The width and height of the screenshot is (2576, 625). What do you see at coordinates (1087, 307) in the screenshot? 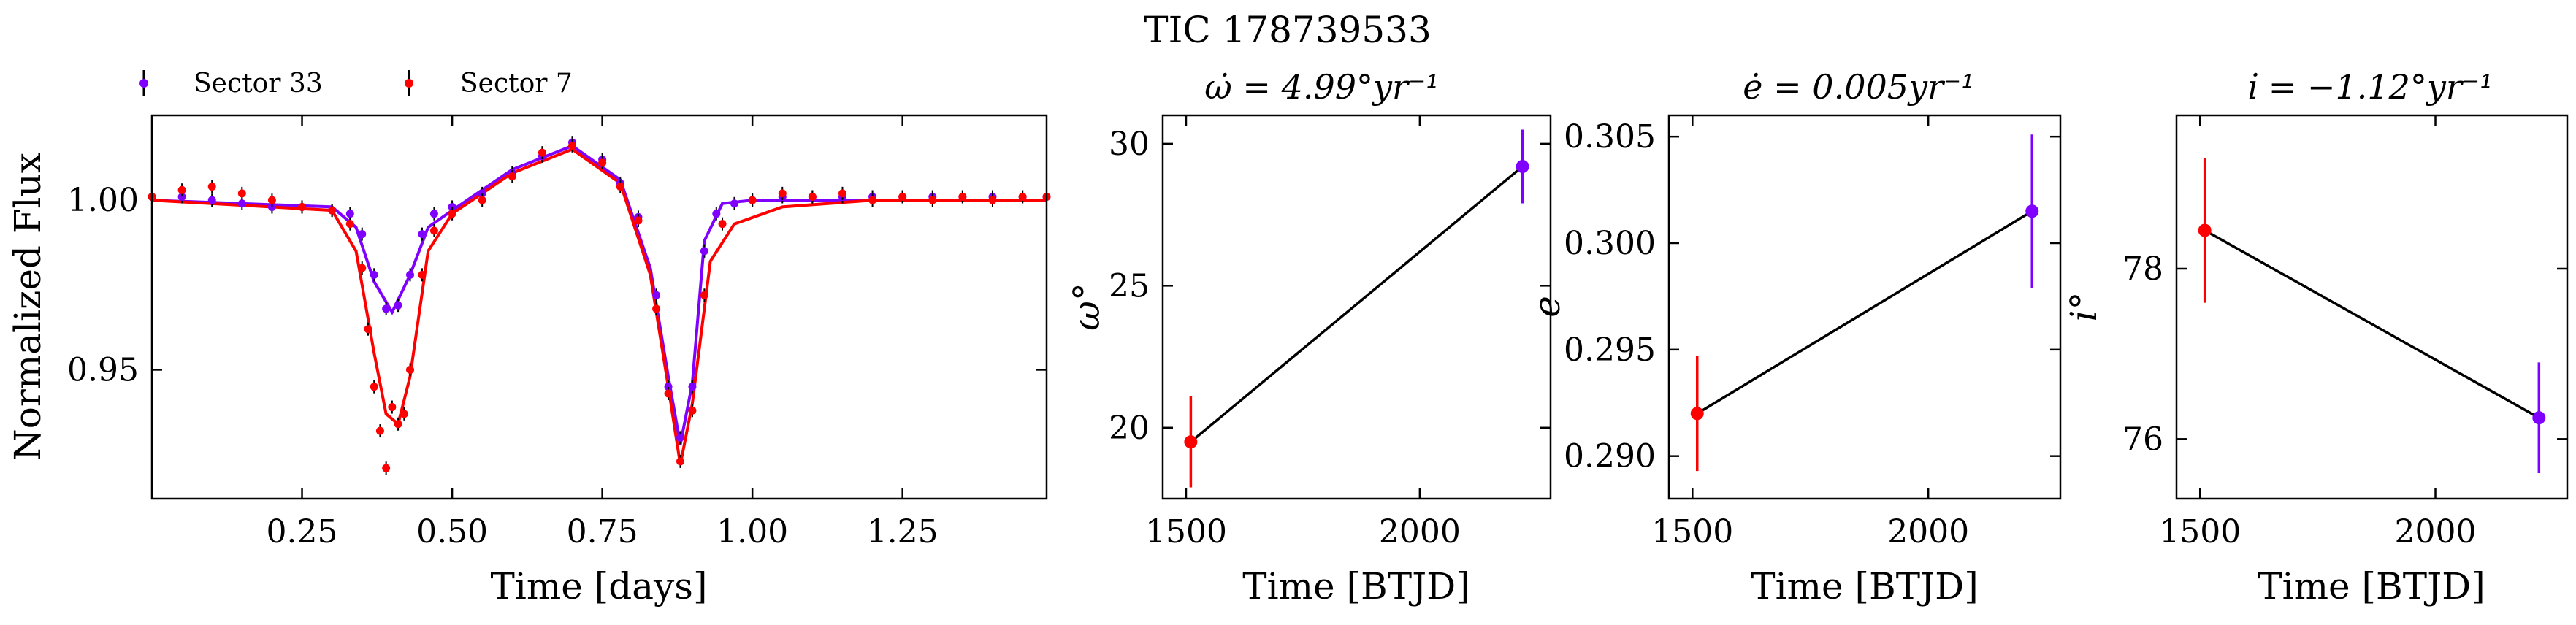
I see `y-axis-label: ω°` at bounding box center [1087, 307].